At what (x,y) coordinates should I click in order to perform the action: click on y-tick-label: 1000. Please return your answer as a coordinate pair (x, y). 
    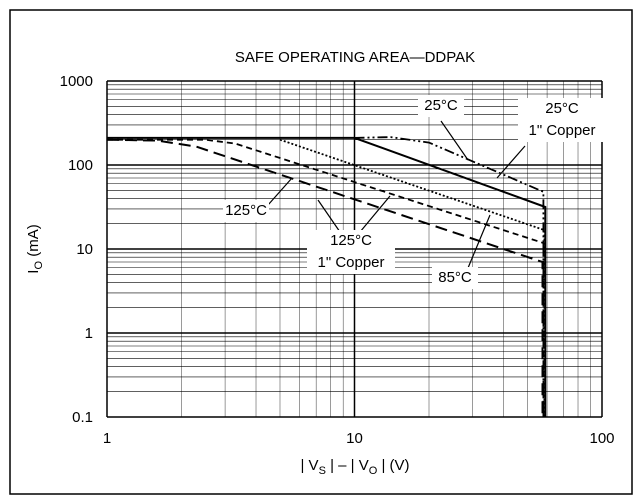
    Looking at the image, I should click on (76, 81).